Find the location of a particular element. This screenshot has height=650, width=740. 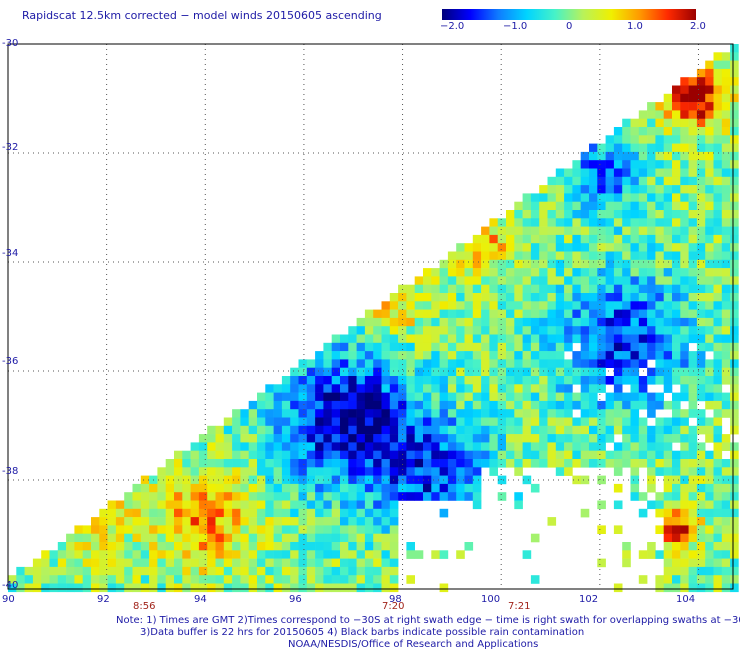

lon-label: 96 is located at coordinates (295, 599).